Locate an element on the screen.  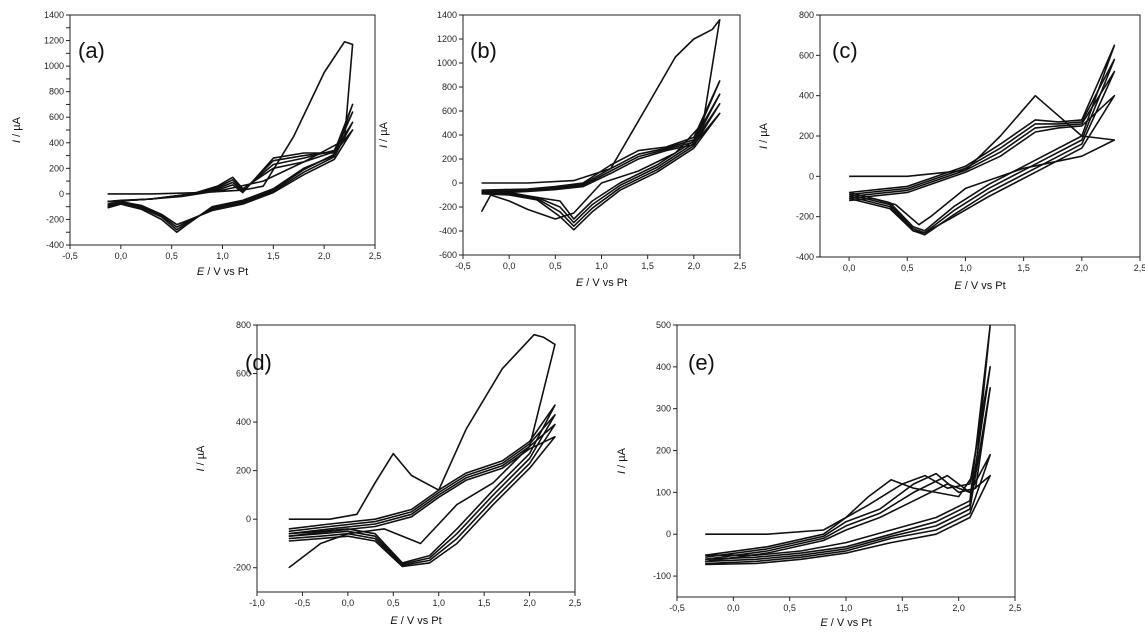
y-tick-label: -600 is located at coordinates (448, 255).